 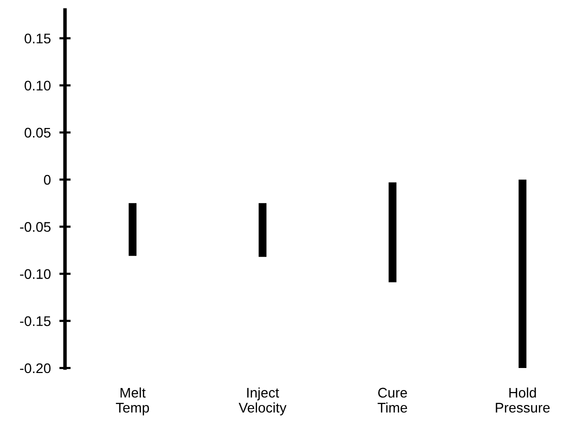 I want to click on x-tick-label: Hold Pressure, so click(x=523, y=400).